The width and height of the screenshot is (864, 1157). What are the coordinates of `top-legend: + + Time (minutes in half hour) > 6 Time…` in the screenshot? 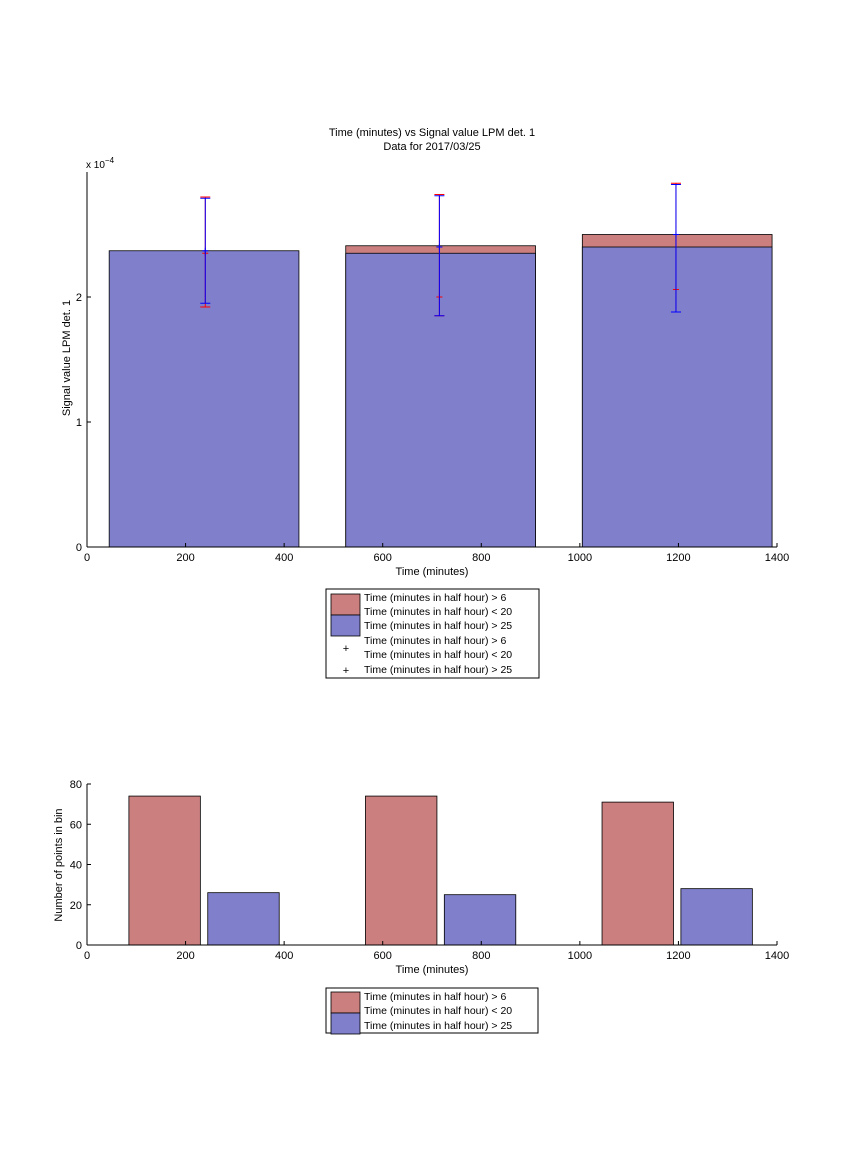 It's located at (432, 633).